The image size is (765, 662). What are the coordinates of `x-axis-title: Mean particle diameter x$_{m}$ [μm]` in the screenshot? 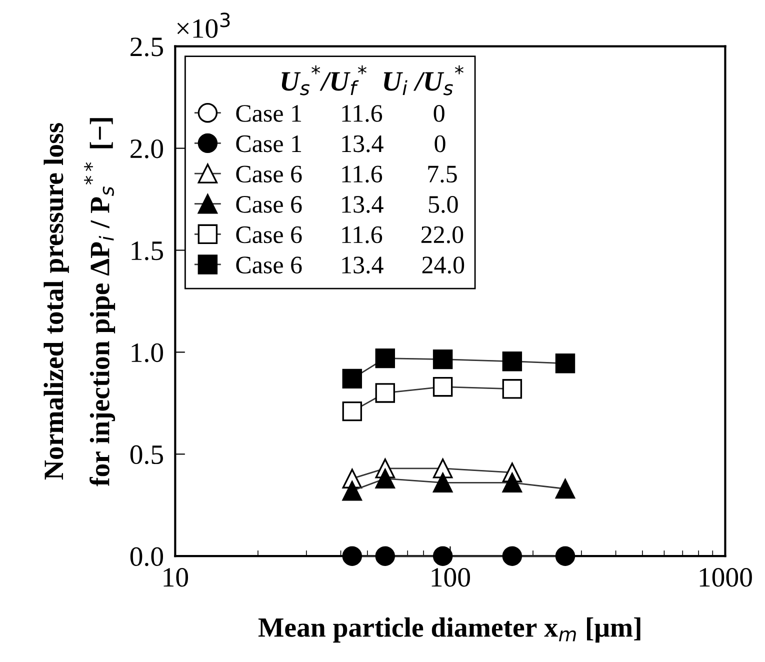 It's located at (449, 630).